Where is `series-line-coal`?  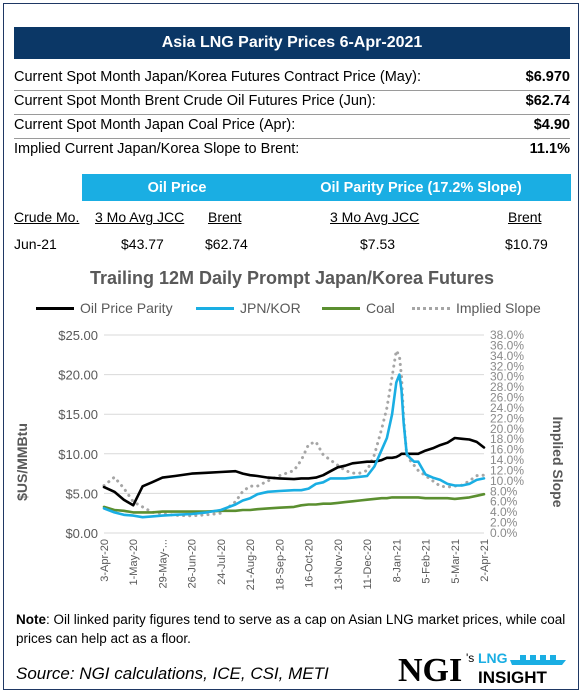
series-line-coal is located at coordinates (294, 503).